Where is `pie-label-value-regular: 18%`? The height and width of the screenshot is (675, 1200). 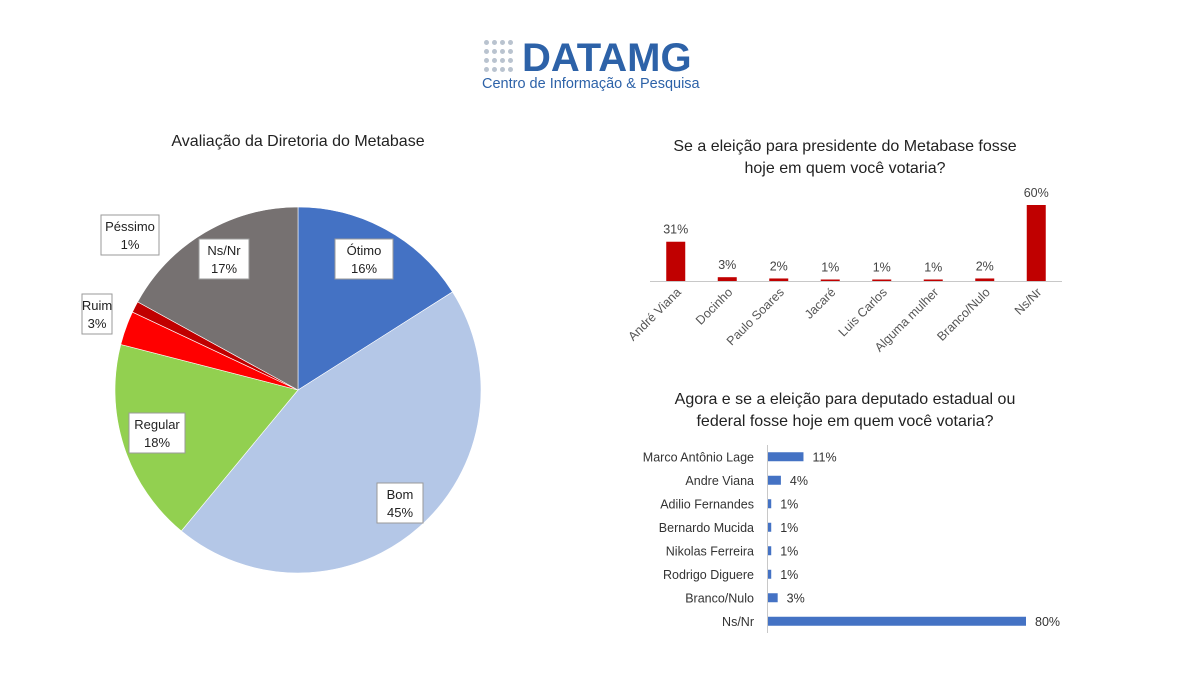
pie-label-value-regular: 18% is located at coordinates (157, 442).